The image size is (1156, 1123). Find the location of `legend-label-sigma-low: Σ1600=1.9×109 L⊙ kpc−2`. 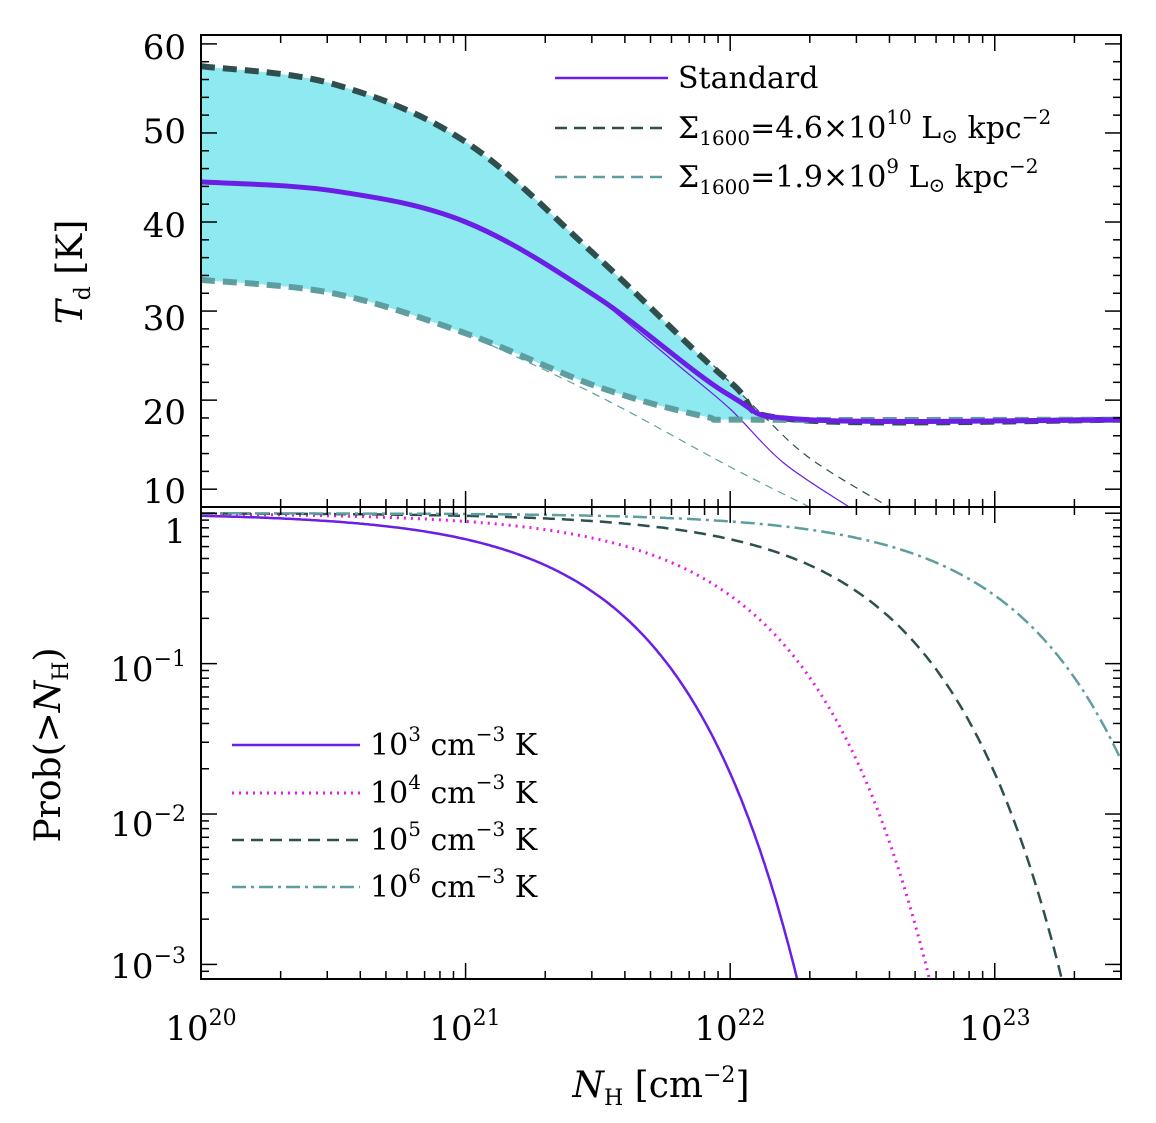

legend-label-sigma-low: Σ1600=1.9×109 L⊙ kpc−2 is located at coordinates (858, 176).